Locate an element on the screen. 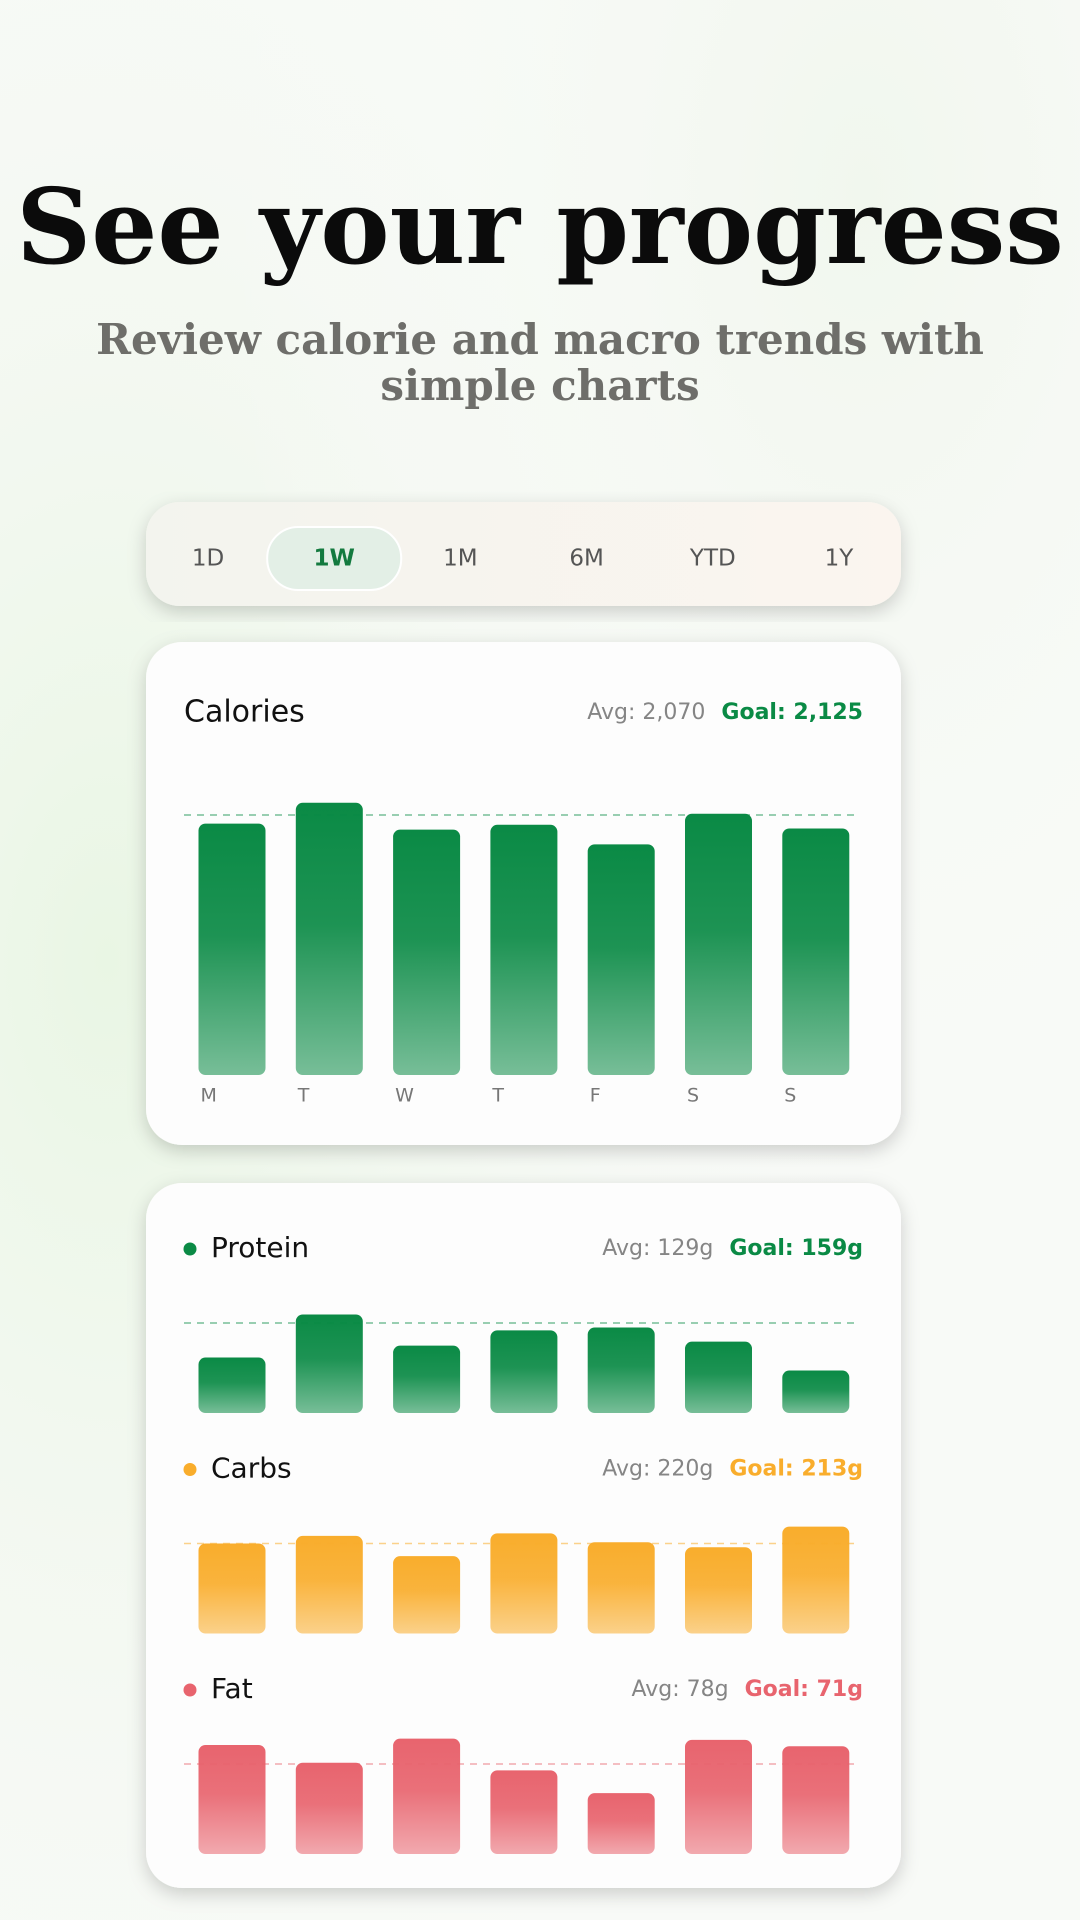  tab-label: 1W is located at coordinates (334, 559).